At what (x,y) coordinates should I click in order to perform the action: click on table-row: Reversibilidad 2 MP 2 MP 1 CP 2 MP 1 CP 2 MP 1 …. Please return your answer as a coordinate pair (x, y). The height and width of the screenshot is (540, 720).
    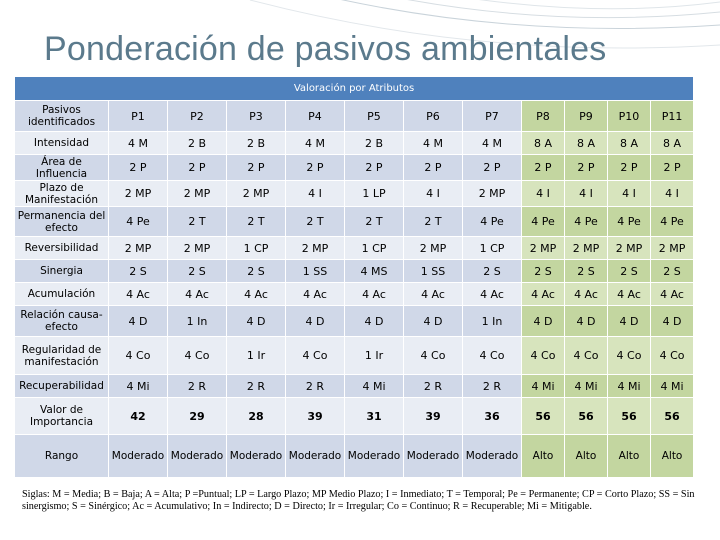
    Looking at the image, I should click on (354, 248).